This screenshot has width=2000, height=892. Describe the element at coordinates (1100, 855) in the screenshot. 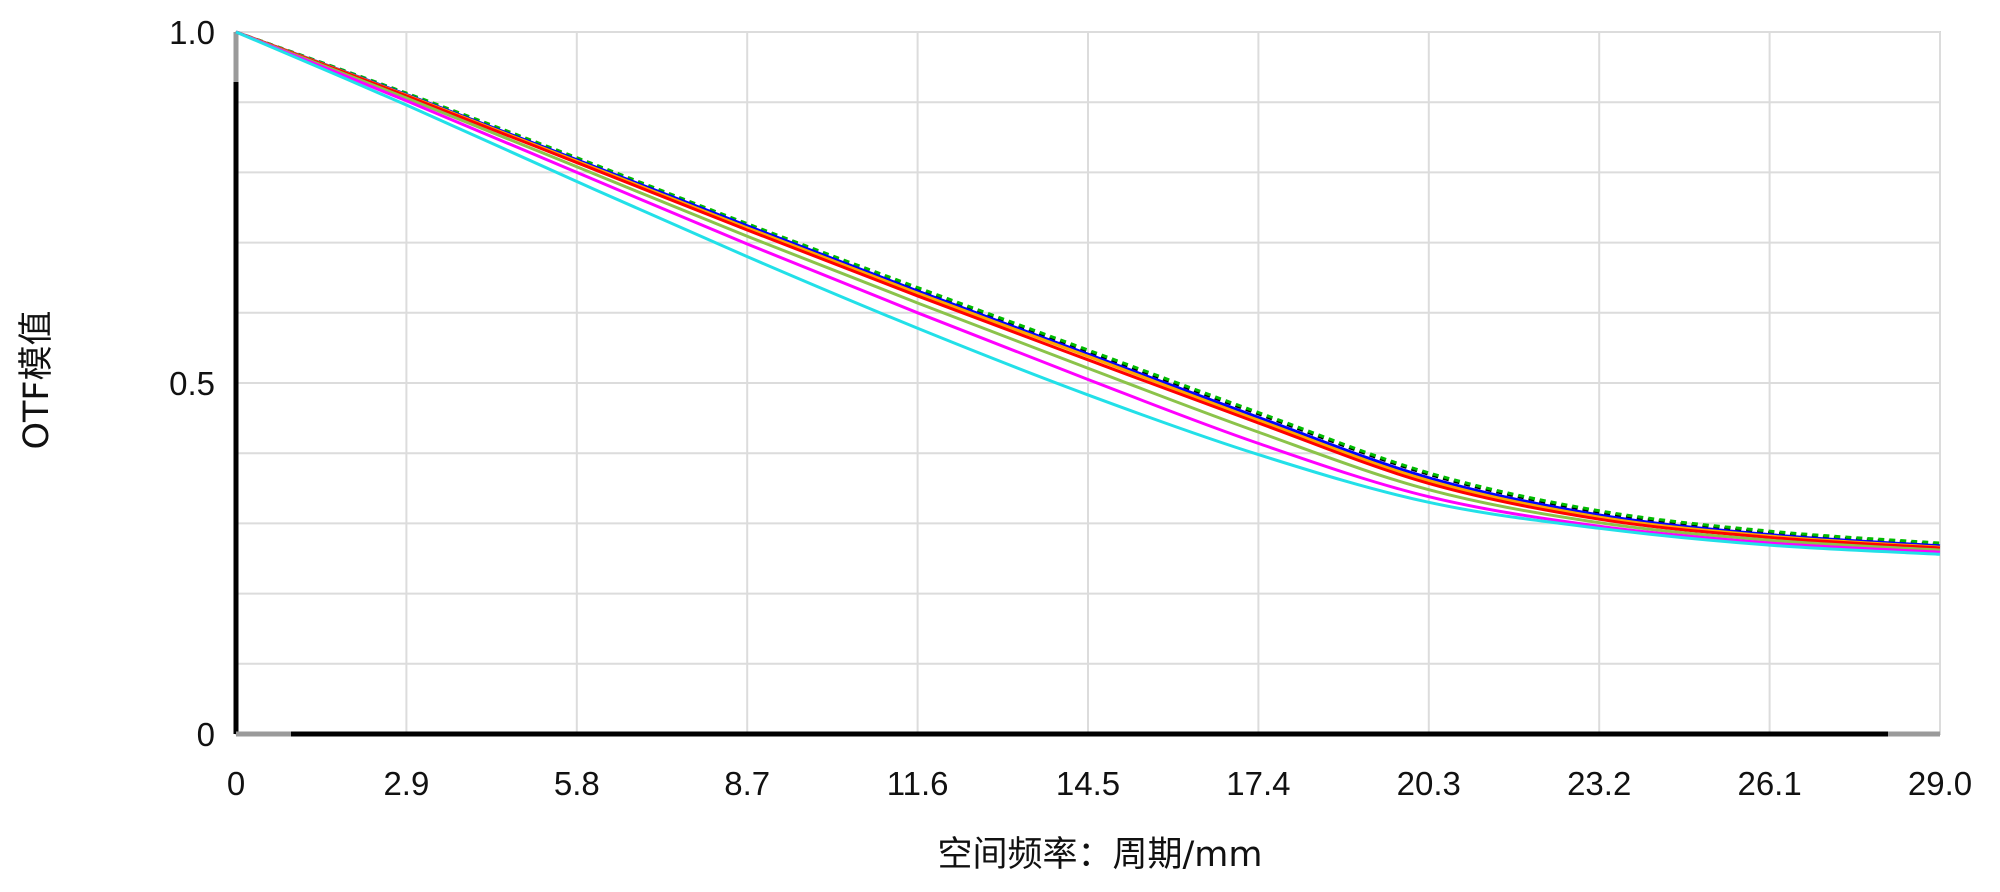

I see `x-axis-title: 空间频率：周期/mm` at that location.